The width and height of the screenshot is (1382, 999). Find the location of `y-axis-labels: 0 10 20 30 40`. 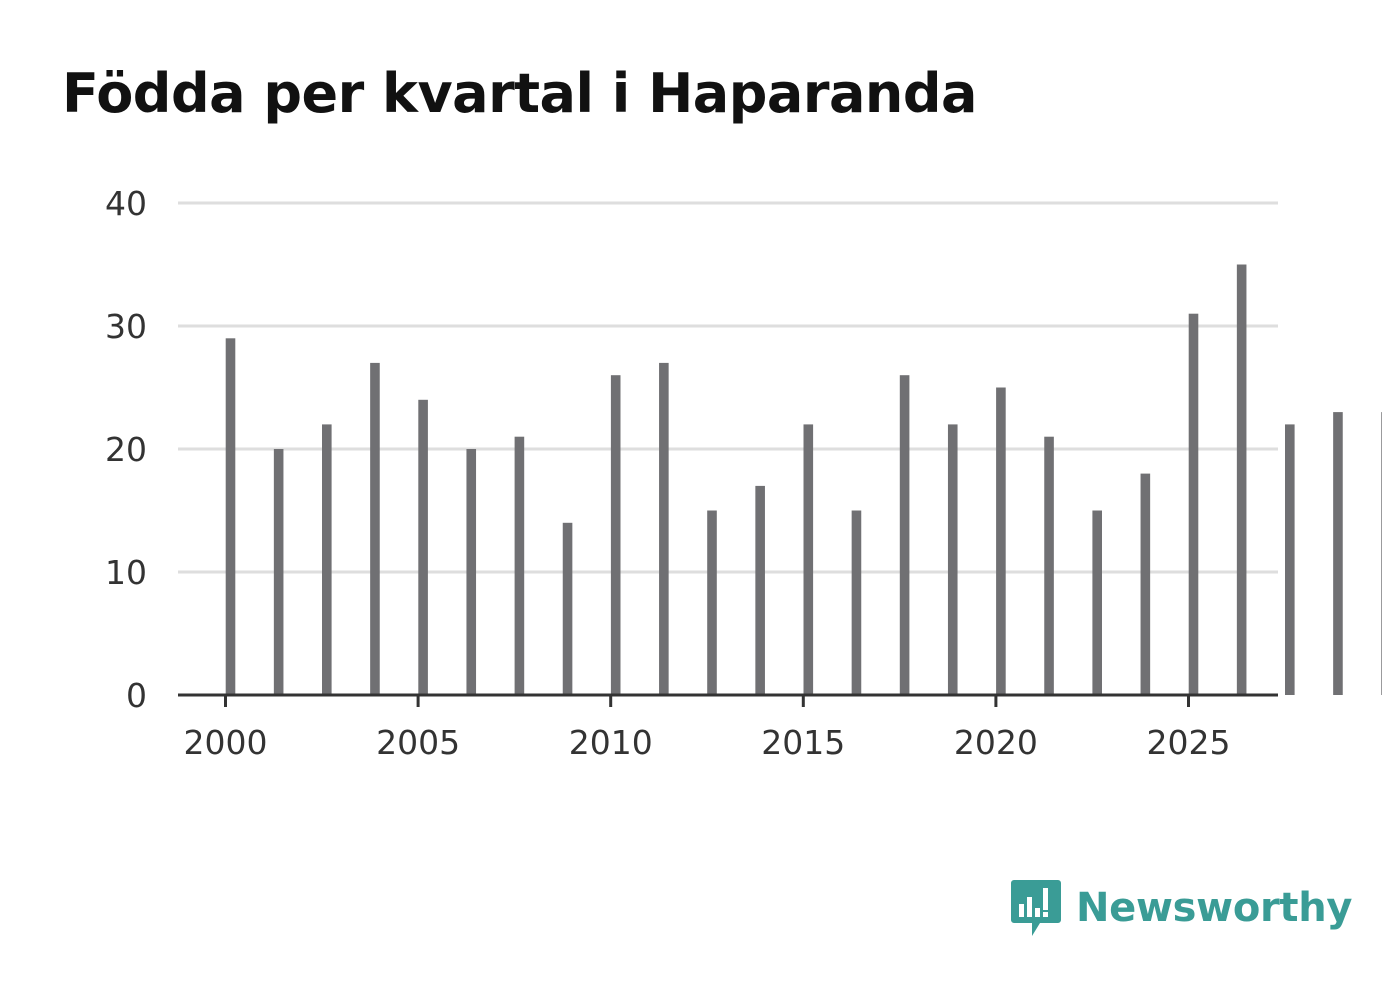

y-axis-labels: 0 10 20 30 40 is located at coordinates (126, 449).